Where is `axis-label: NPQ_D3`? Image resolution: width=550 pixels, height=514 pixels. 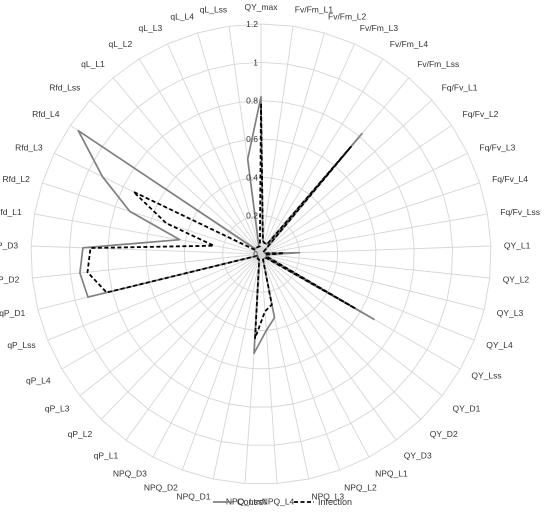
axis-label: NPQ_D3 is located at coordinates (130, 474).